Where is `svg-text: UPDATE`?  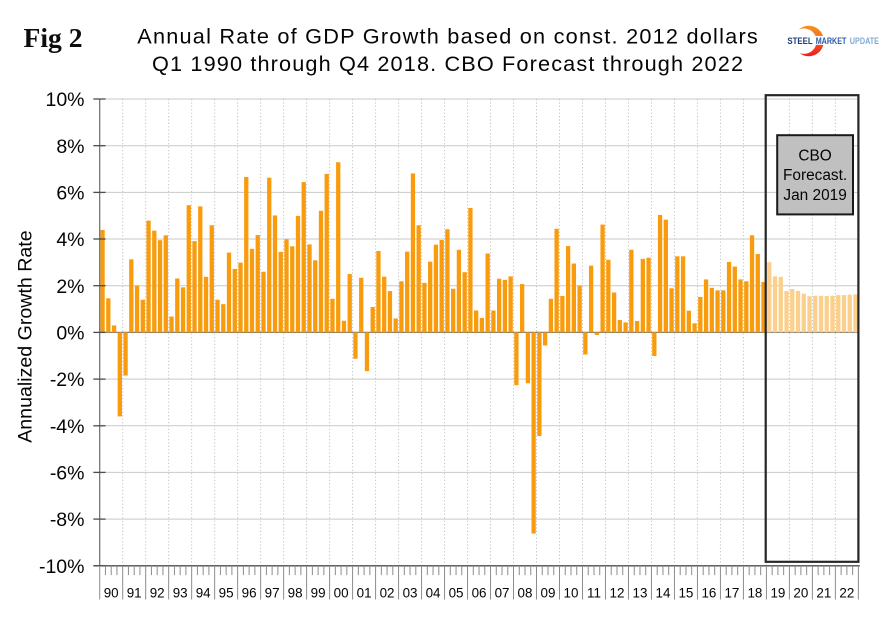
svg-text: UPDATE is located at coordinates (864, 41).